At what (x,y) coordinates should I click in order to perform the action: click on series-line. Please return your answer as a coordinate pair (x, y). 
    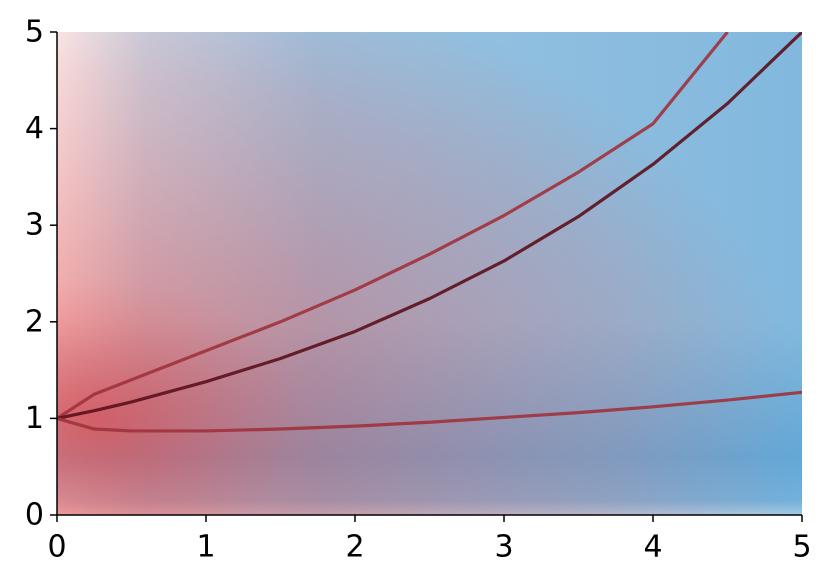
    Looking at the image, I should click on (429, 411).